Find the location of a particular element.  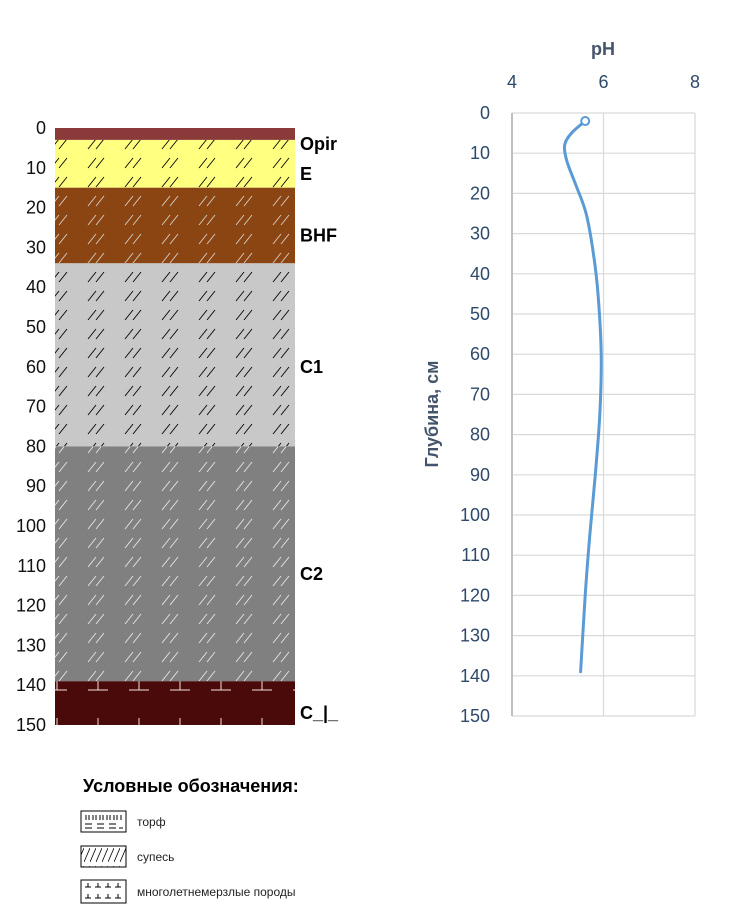

legend: Условные обозначения: торф is located at coordinates (189, 840).